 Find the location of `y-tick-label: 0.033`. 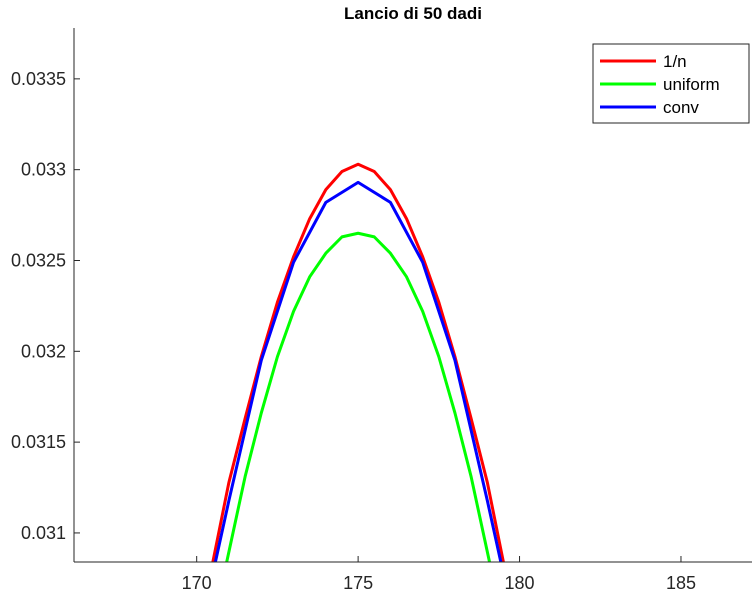

y-tick-label: 0.033 is located at coordinates (43, 170).